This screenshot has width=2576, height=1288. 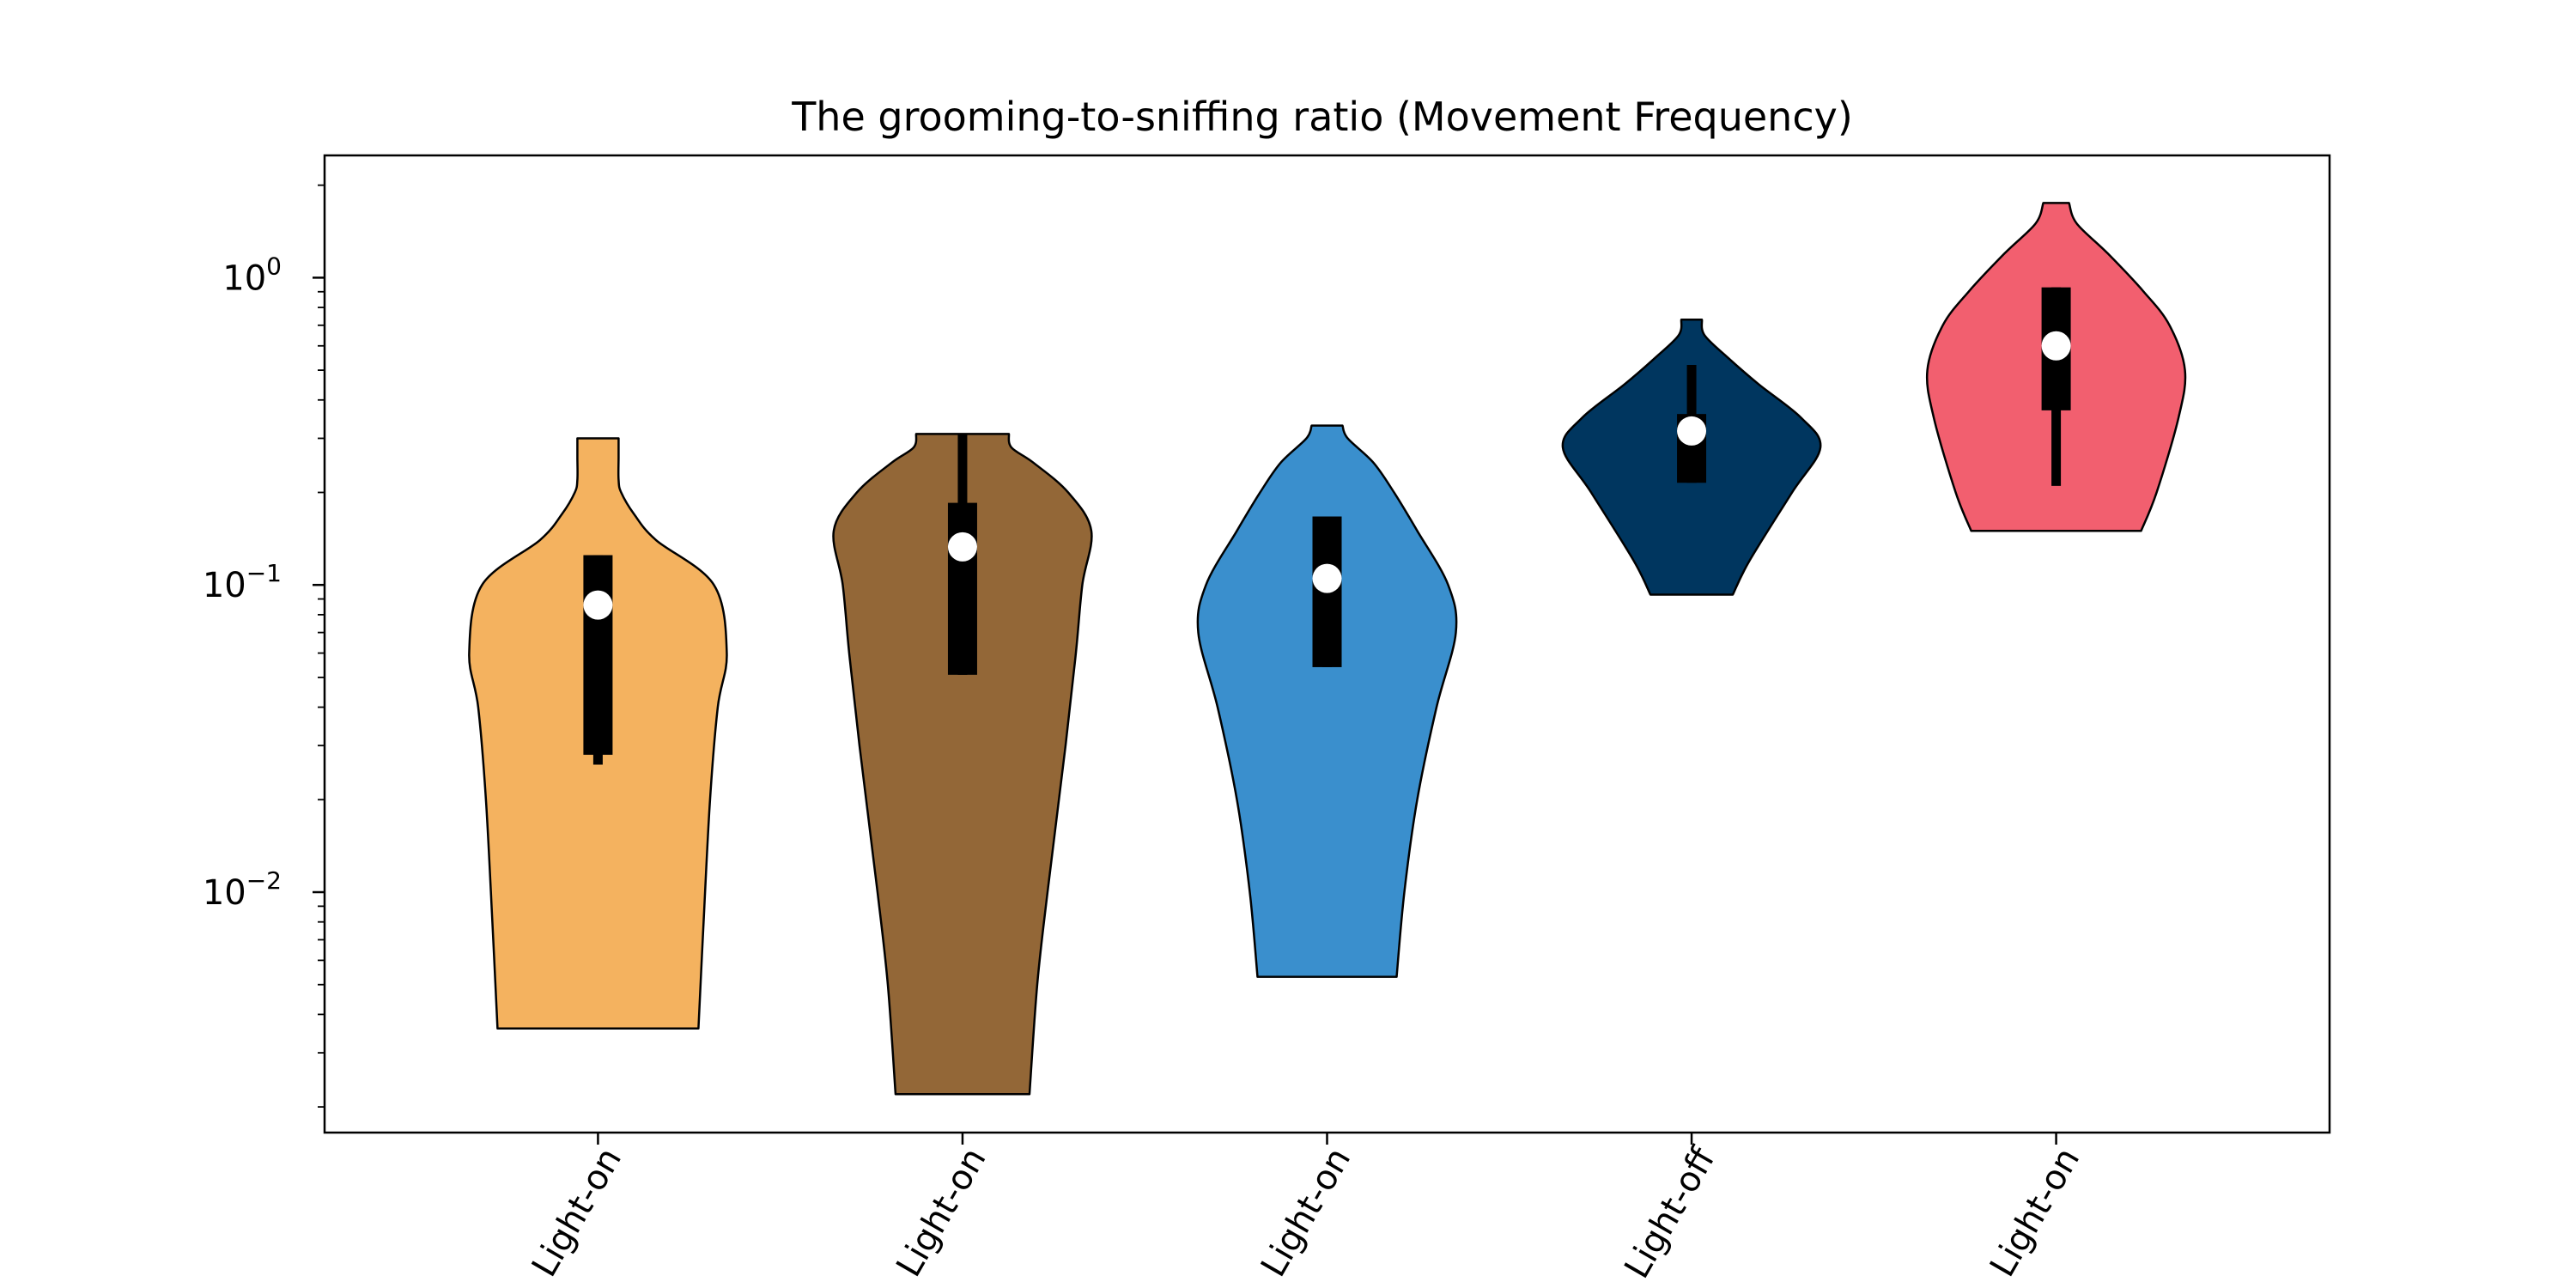 What do you see at coordinates (242, 582) in the screenshot?
I see `y-tick-label: 10⁻¹` at bounding box center [242, 582].